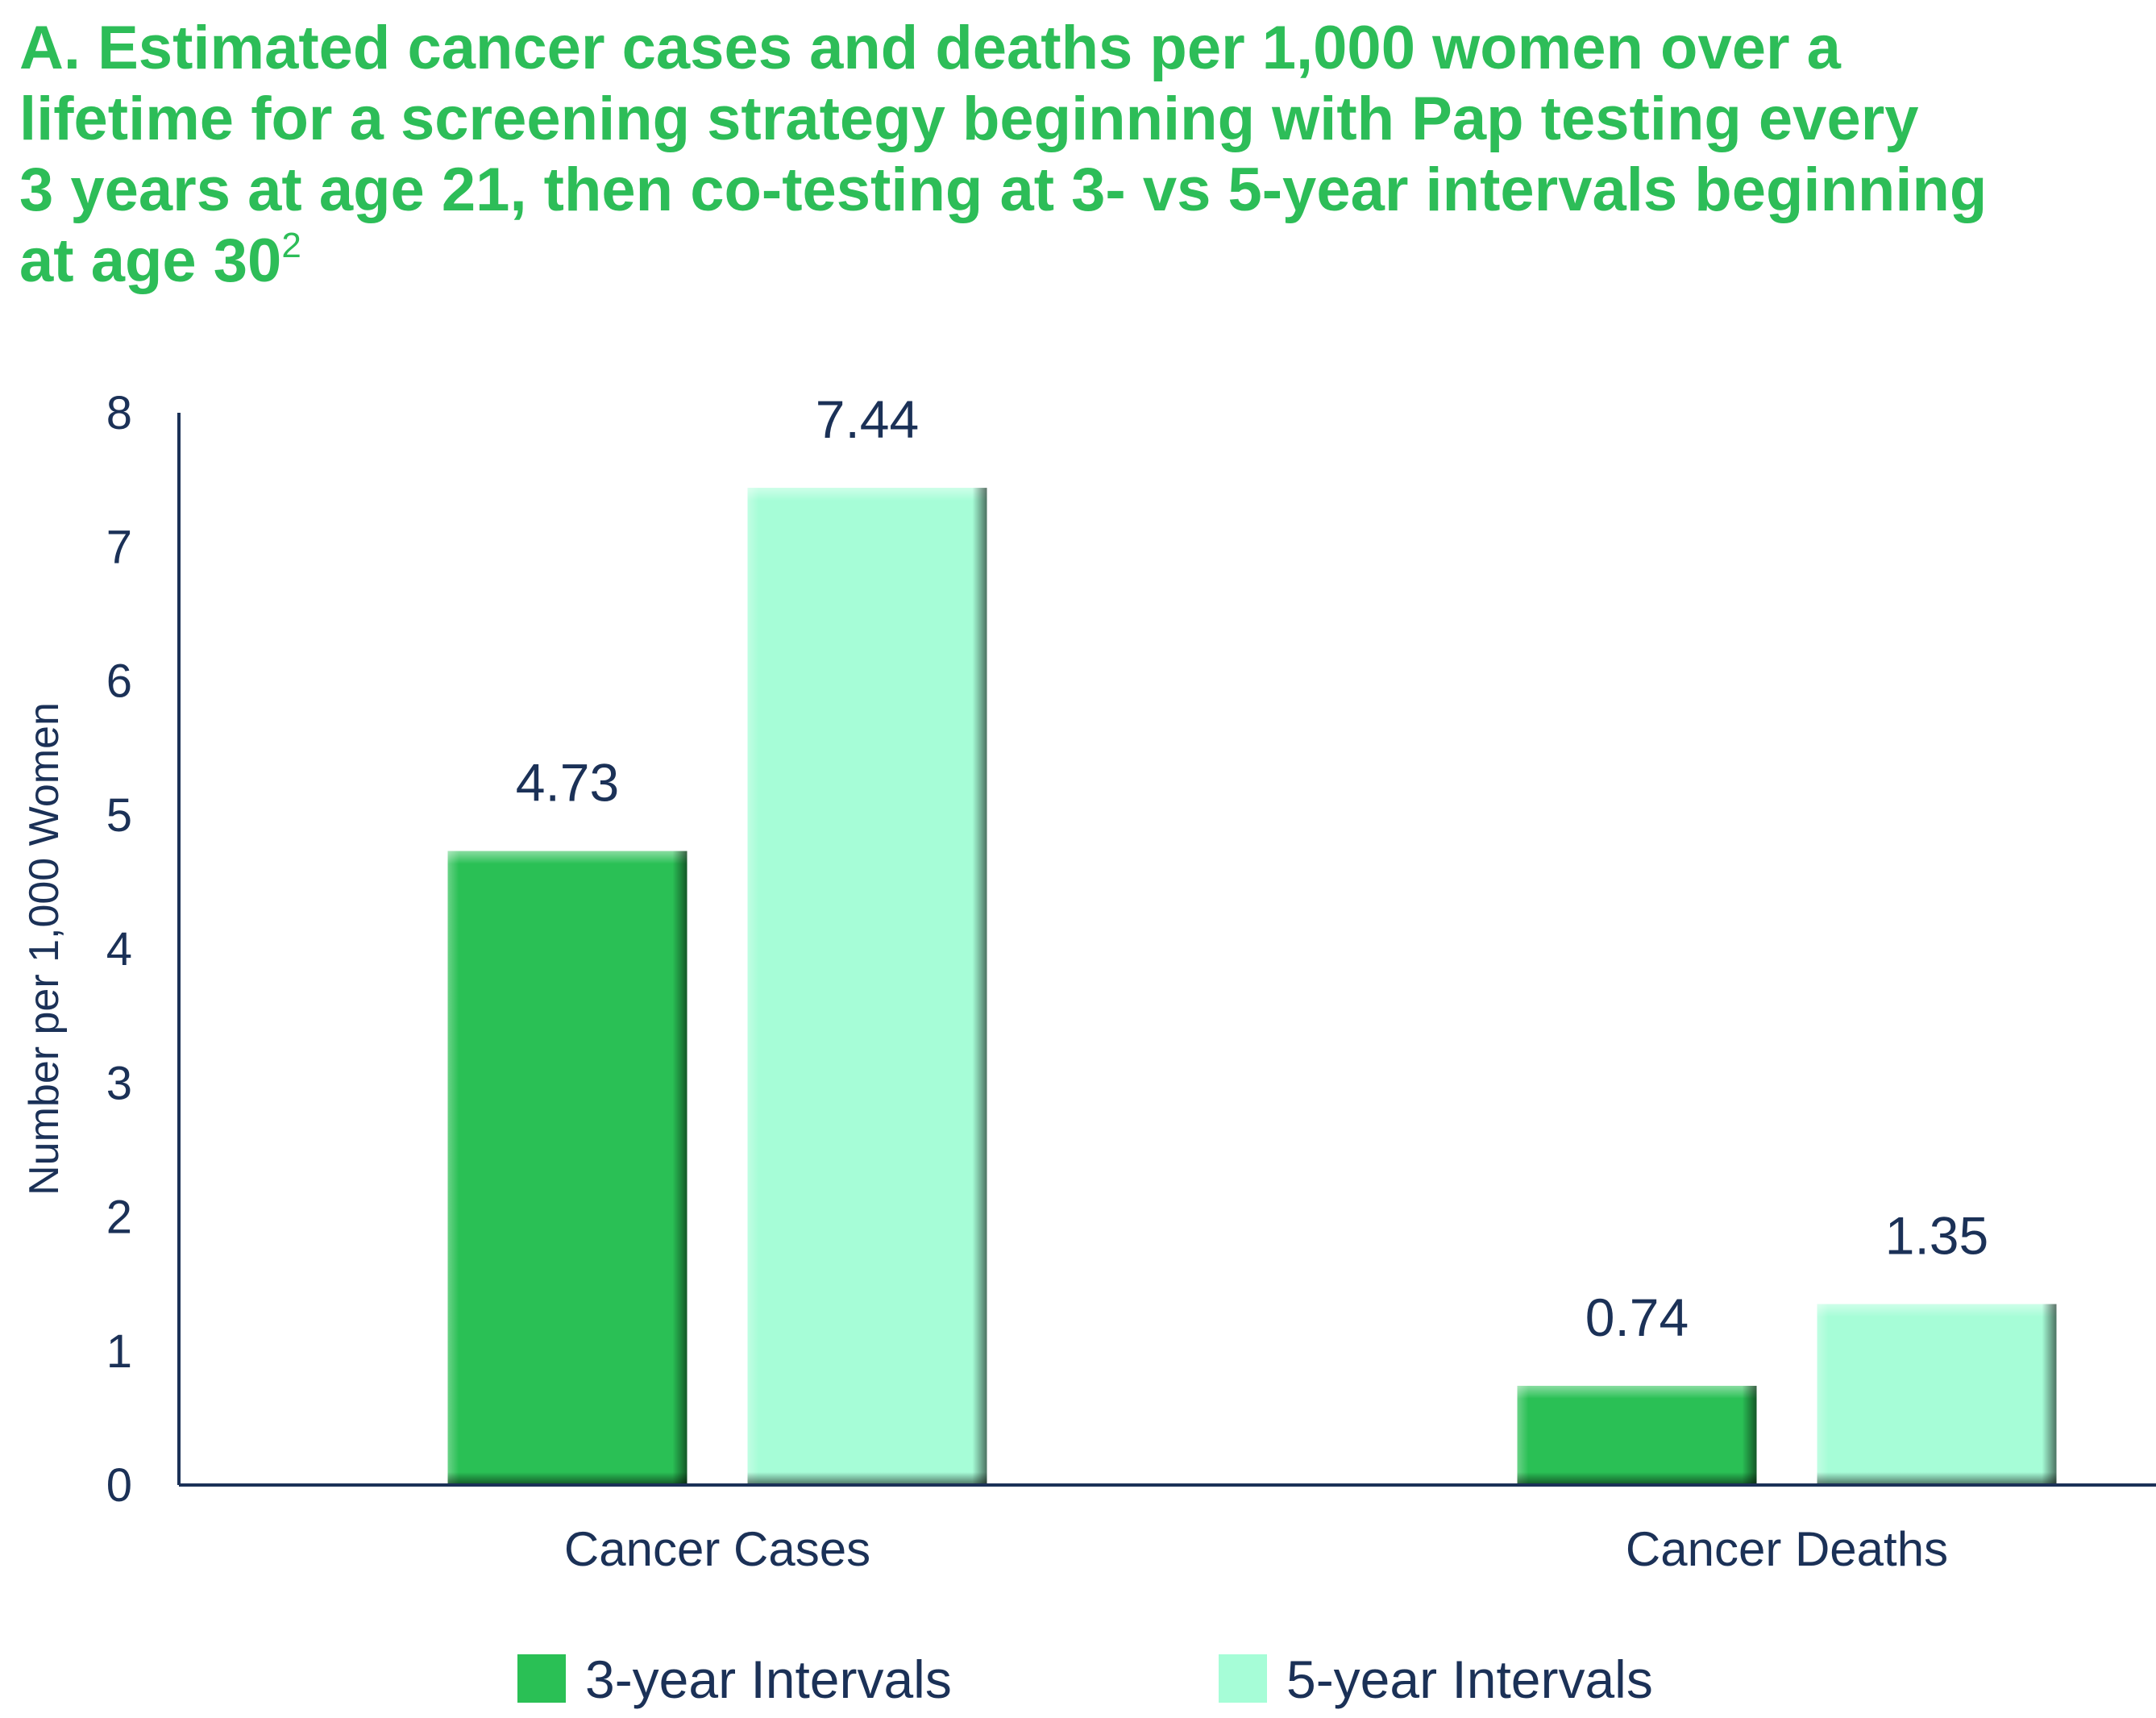 Image resolution: width=2156 pixels, height=1718 pixels. Describe the element at coordinates (1469, 1679) in the screenshot. I see `legend-label: 5-year Intervals` at that location.